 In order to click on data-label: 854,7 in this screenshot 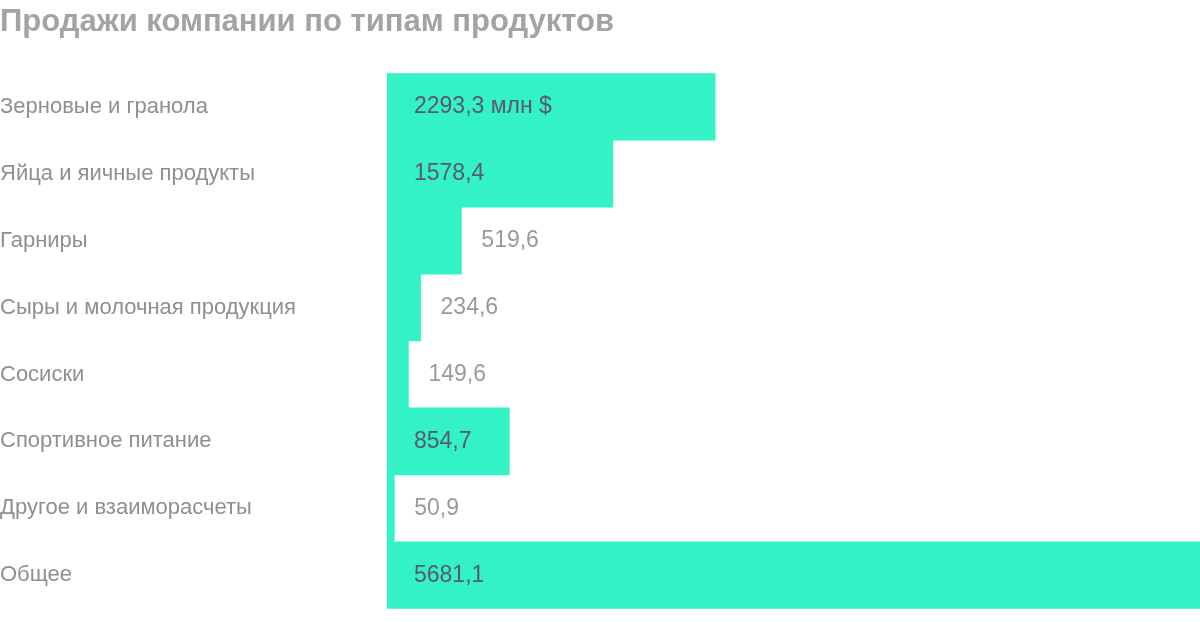, I will do `click(443, 439)`.